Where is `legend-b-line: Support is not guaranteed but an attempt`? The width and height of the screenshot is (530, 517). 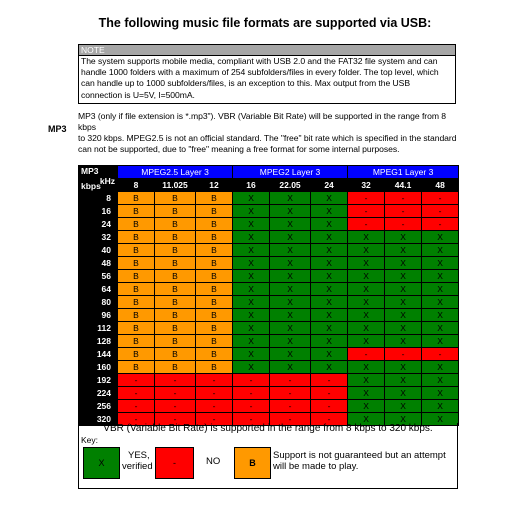 legend-b-line: Support is not guaranteed but an attempt is located at coordinates (359, 455).